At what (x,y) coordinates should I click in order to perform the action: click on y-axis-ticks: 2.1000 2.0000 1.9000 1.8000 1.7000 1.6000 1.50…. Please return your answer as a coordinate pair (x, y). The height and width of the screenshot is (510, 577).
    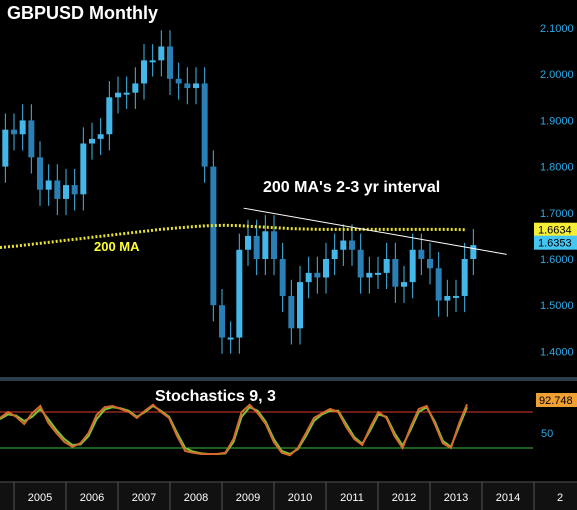
    Looking at the image, I should click on (557, 190).